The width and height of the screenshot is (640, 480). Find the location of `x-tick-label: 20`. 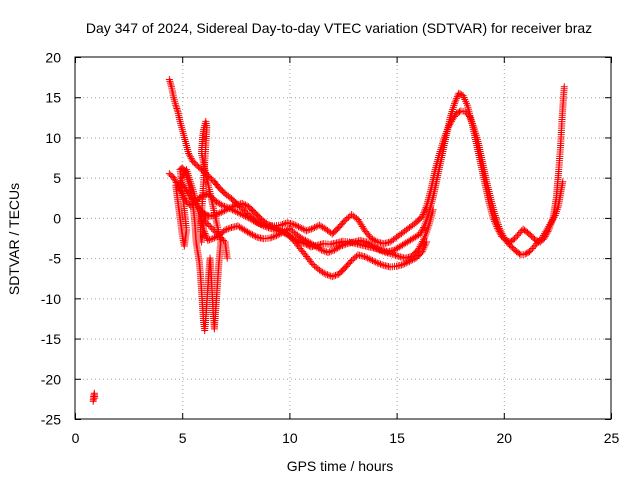

x-tick-label: 20 is located at coordinates (505, 438).